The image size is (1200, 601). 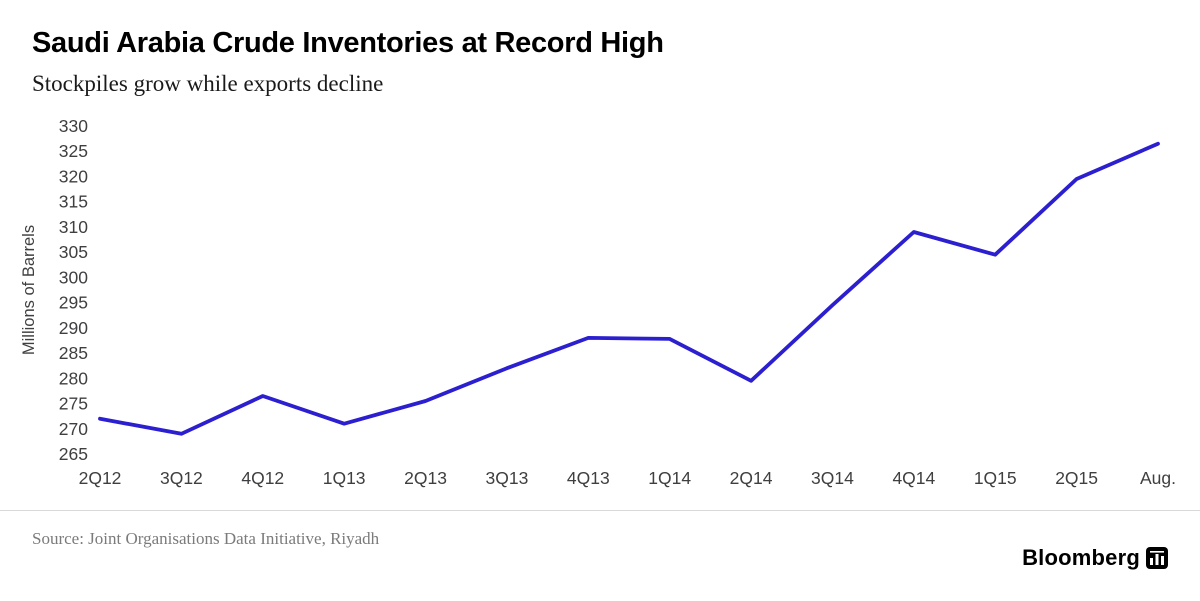 I want to click on y-tick-label: 305, so click(x=73, y=252).